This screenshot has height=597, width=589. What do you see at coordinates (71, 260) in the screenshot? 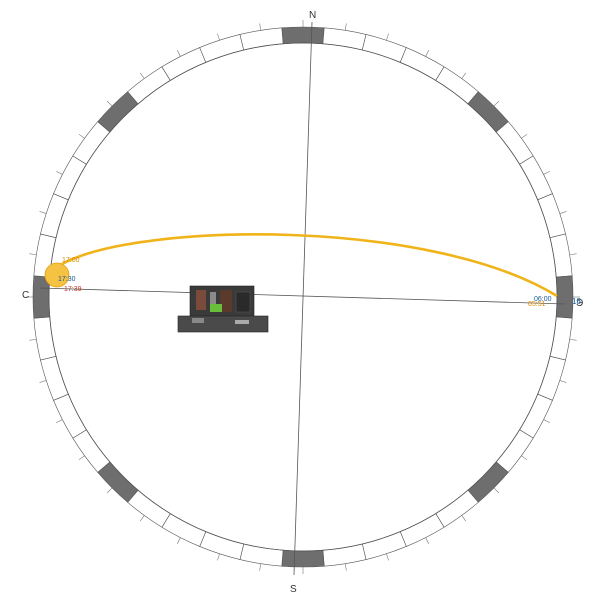
I see `time-label-west-top: 17:00` at bounding box center [71, 260].